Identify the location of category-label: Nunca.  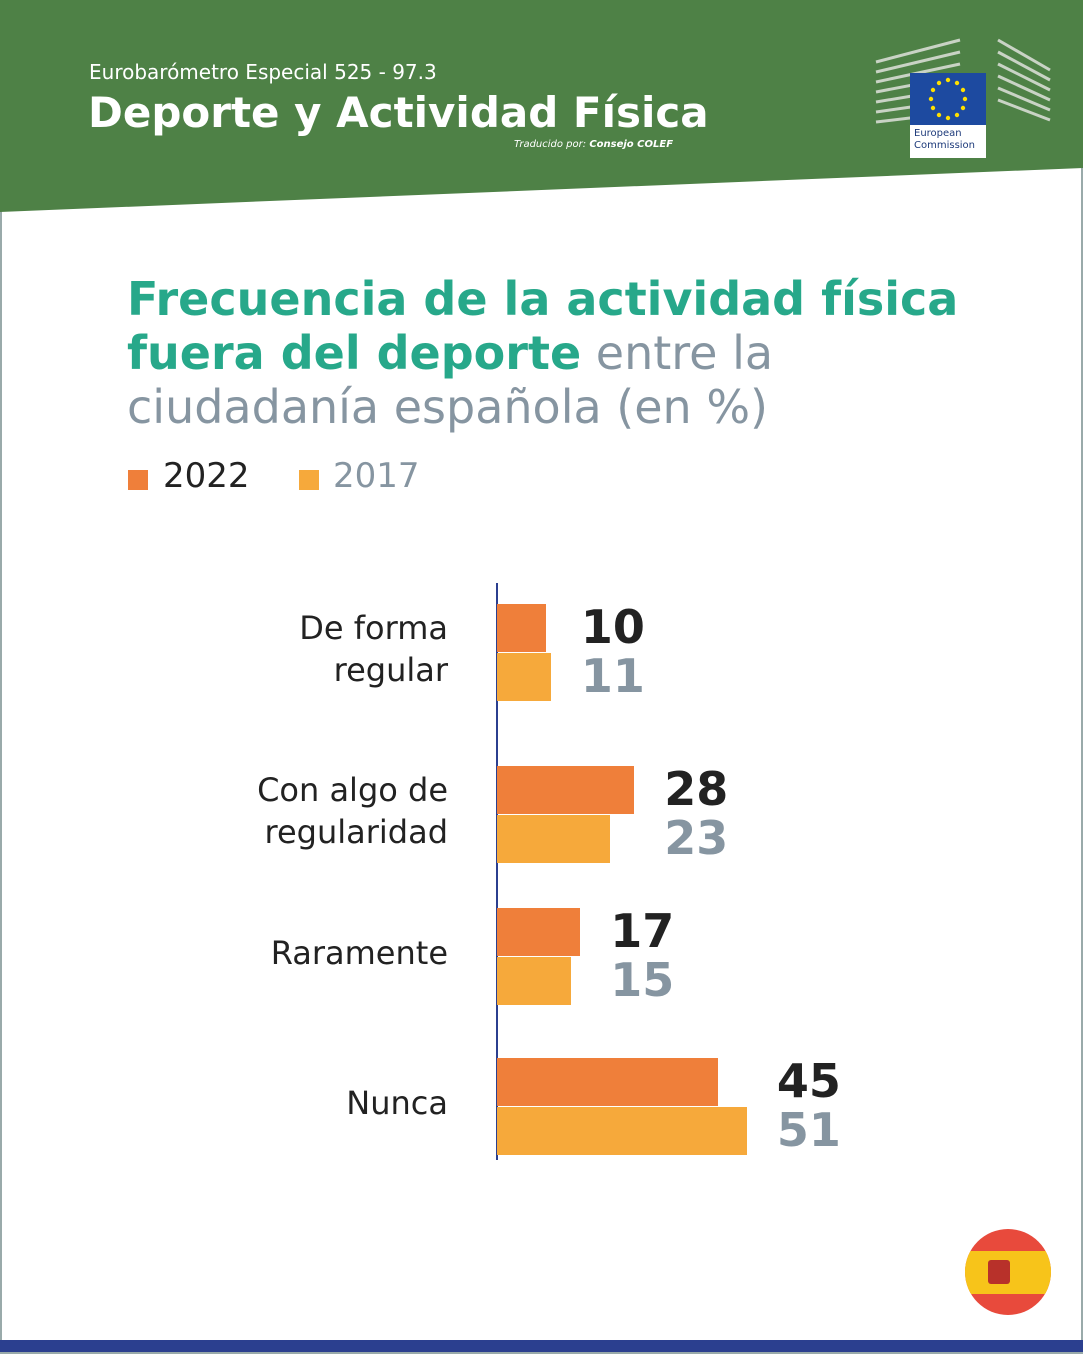
(397, 1103).